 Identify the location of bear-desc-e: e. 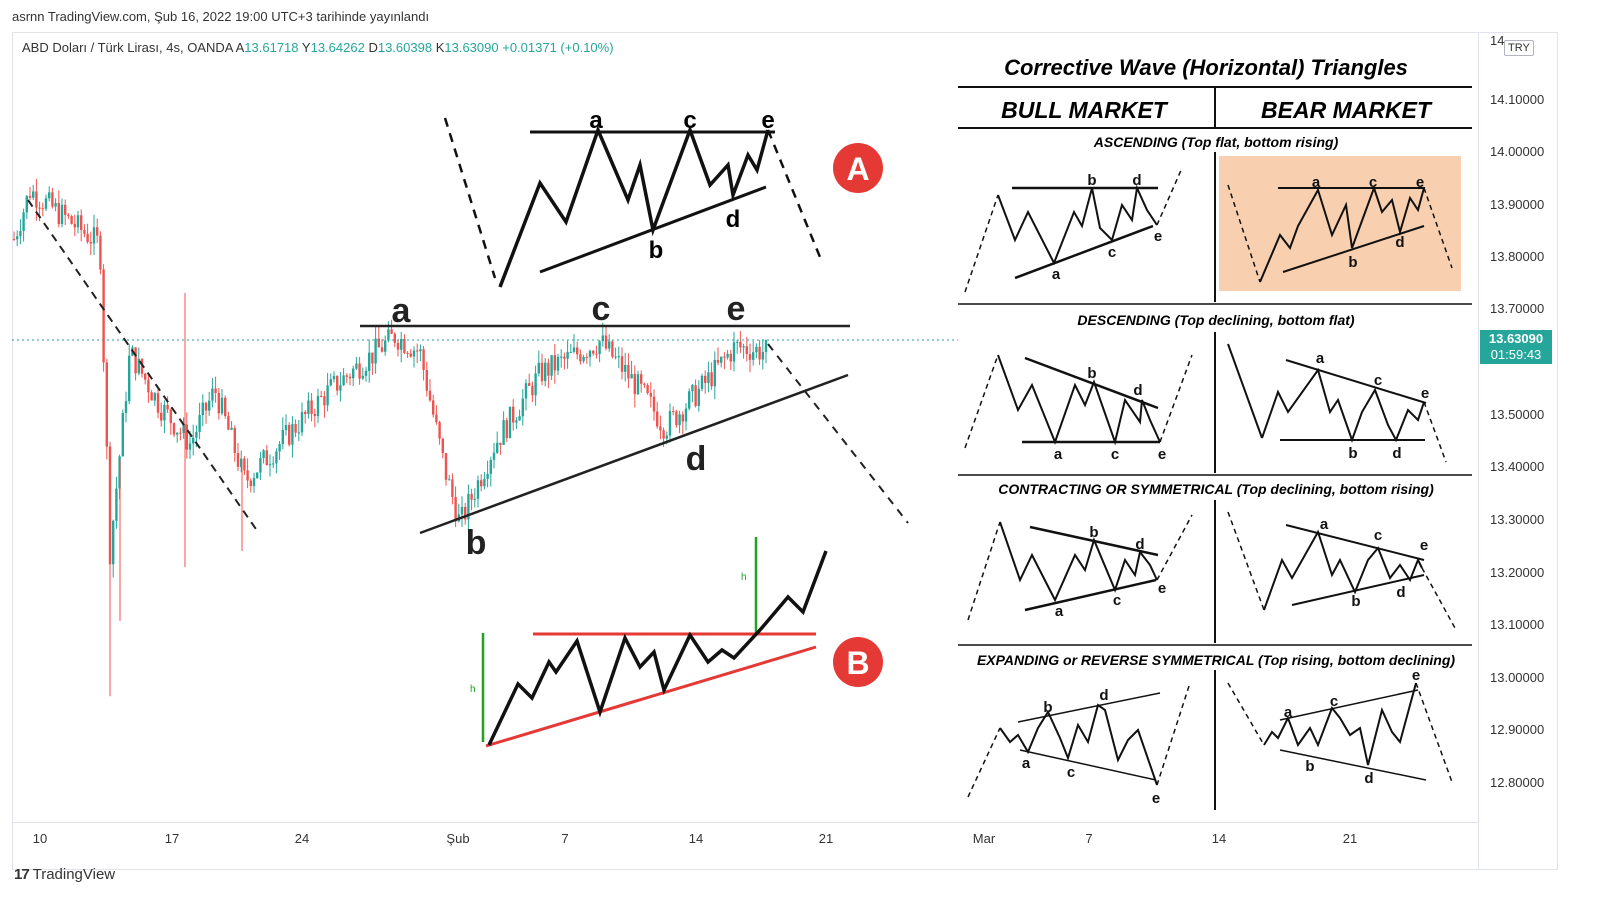
(1425, 393).